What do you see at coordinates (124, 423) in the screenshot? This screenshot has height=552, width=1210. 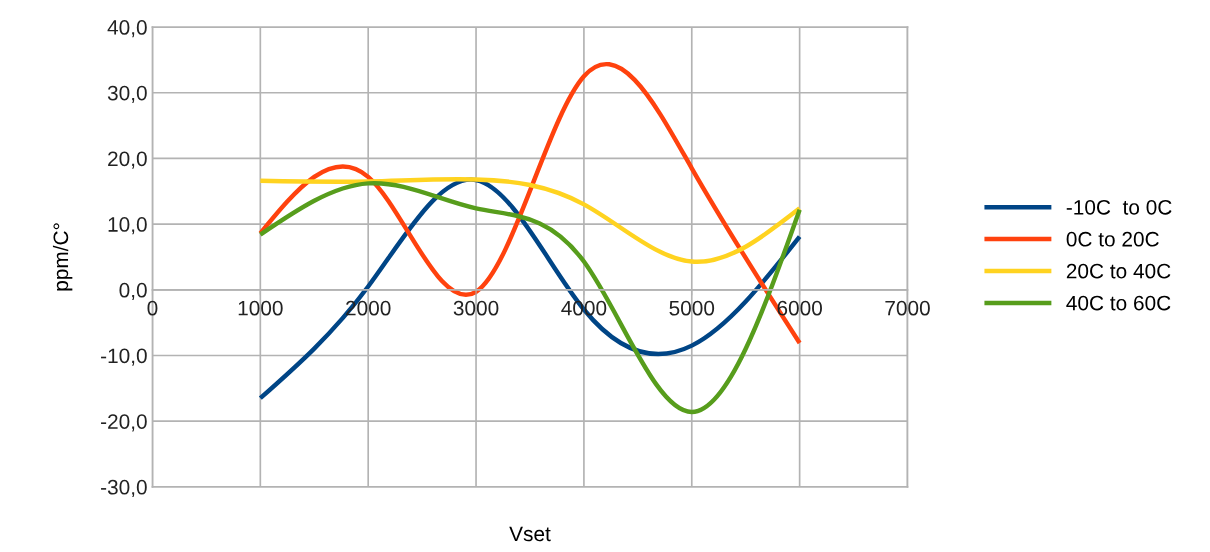 I see `y-tick-label: -20,0` at bounding box center [124, 423].